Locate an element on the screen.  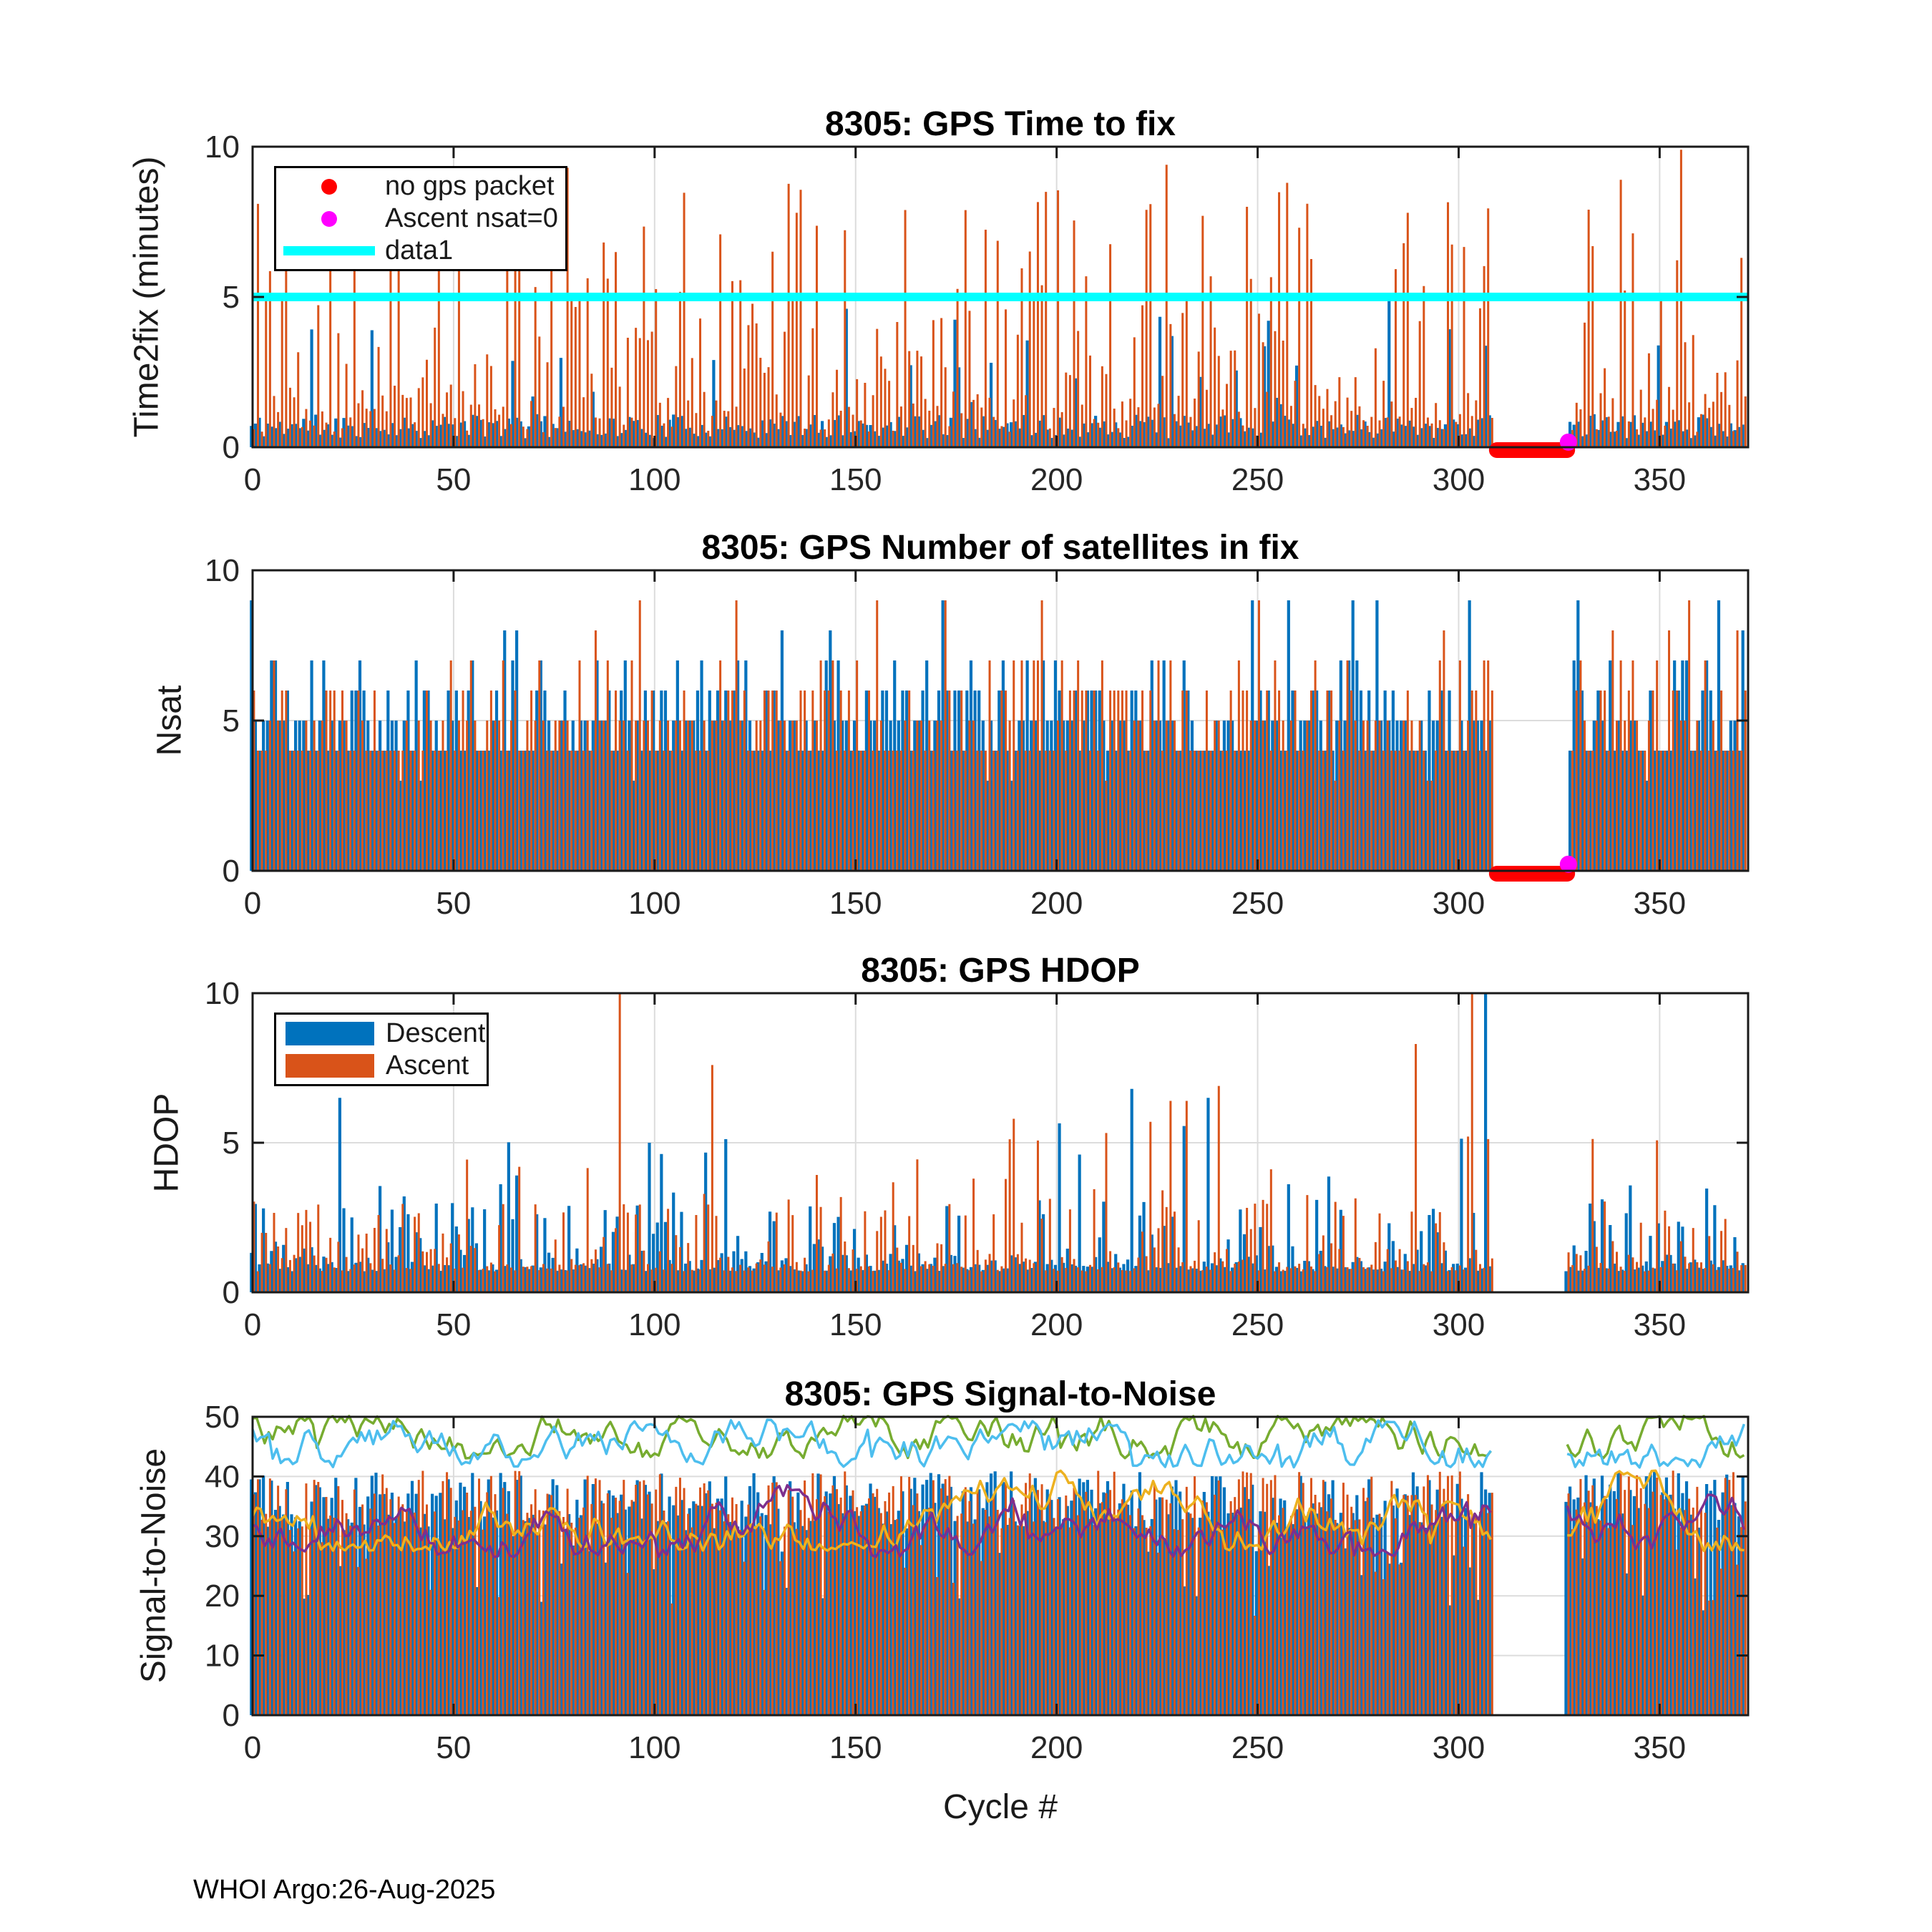
time-to-fix-tick-labels: 0 50 100 150 200 250 300 350 0 5 10 is located at coordinates (945, 313).